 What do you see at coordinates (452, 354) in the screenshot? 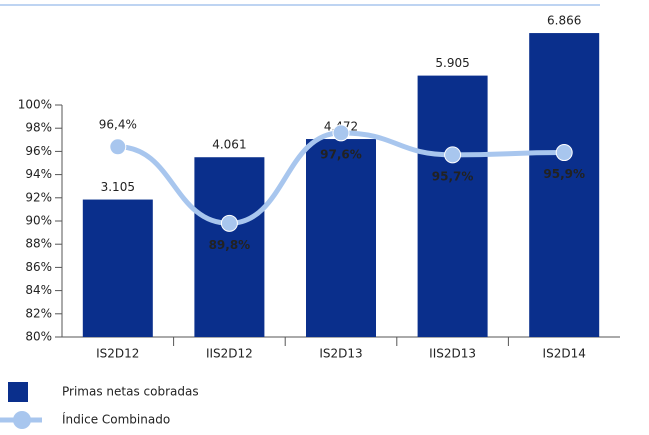
I see `x-tick-label: IIS2D13` at bounding box center [452, 354].